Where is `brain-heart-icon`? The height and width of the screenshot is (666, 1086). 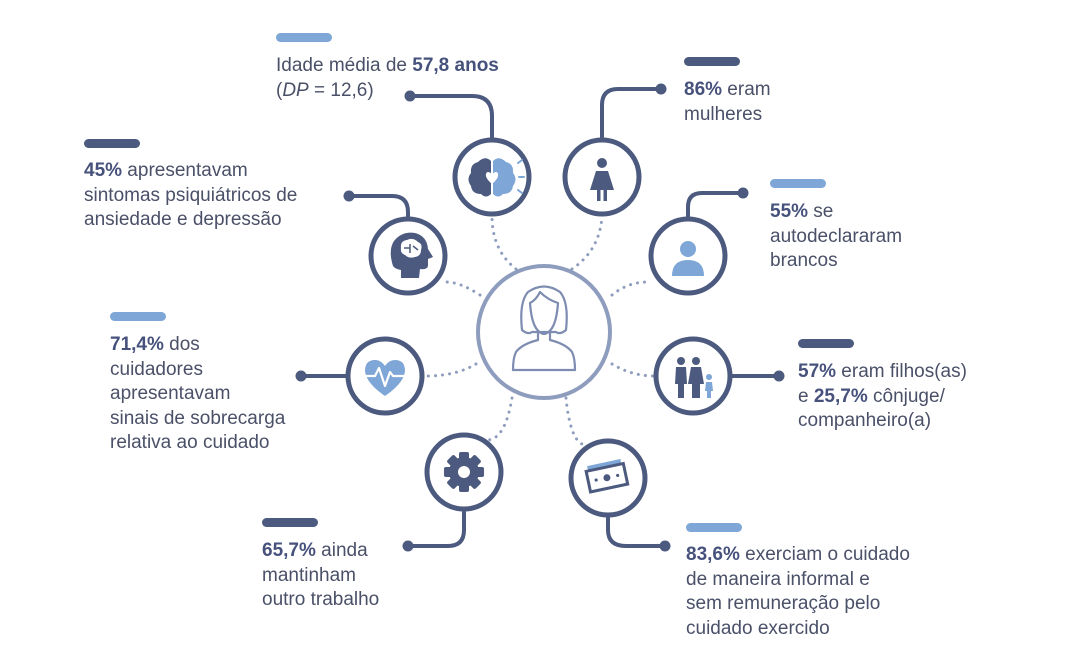 brain-heart-icon is located at coordinates (496, 177).